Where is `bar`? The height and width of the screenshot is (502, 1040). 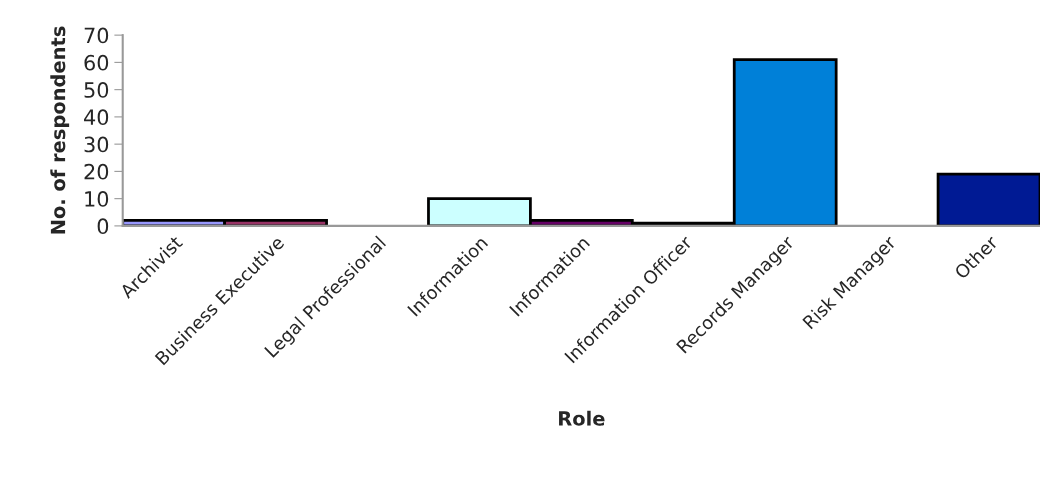
bar is located at coordinates (988, 199).